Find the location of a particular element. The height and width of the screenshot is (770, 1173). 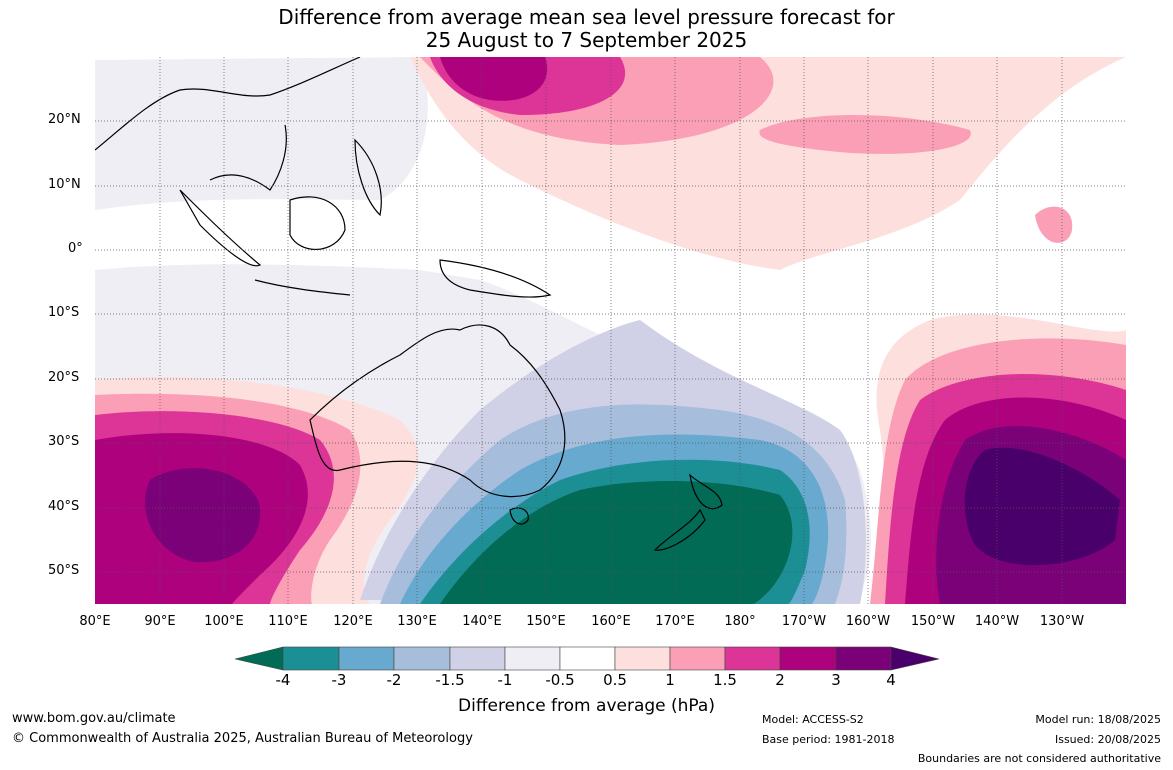

colorbar is located at coordinates (587, 658).